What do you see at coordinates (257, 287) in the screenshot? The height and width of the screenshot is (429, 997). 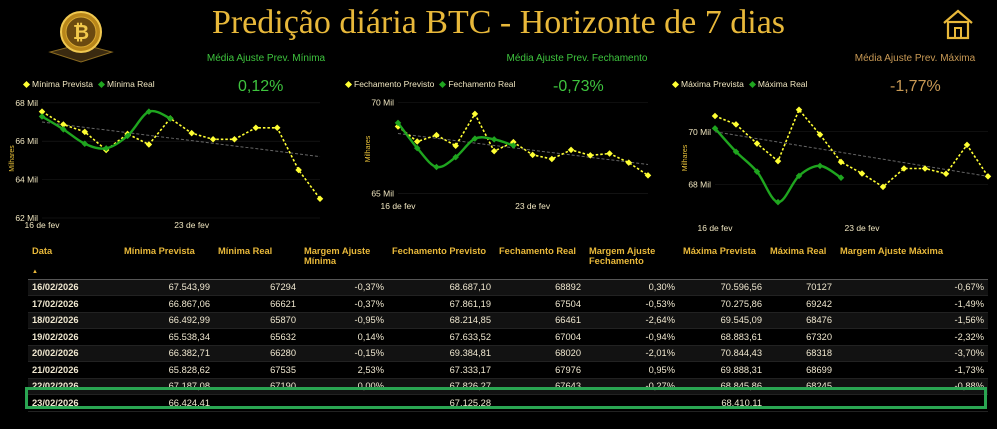 I see `table-cell: 67294` at bounding box center [257, 287].